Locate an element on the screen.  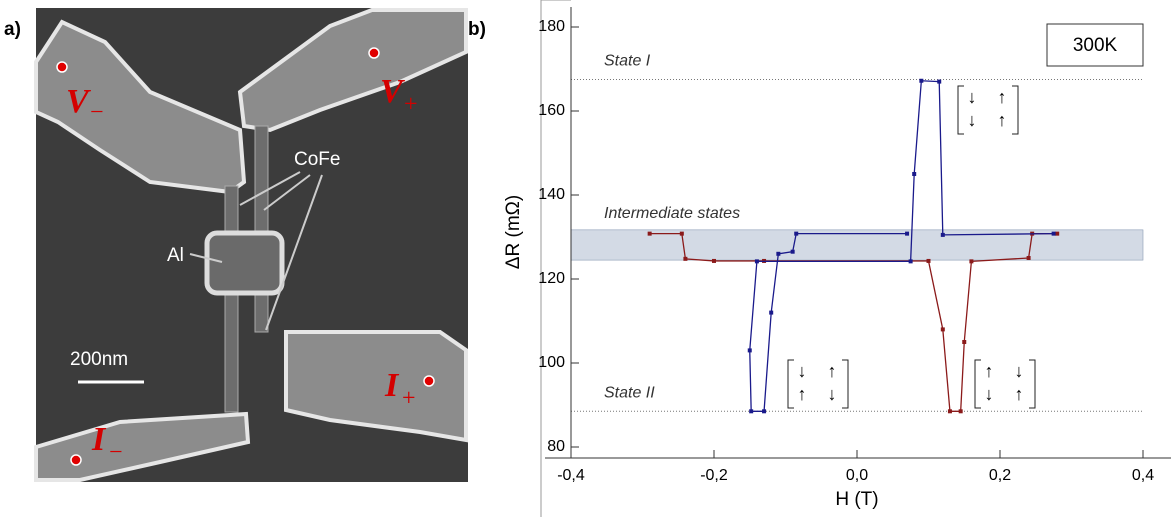
scale-bar-label: 200nm is located at coordinates (99, 359).